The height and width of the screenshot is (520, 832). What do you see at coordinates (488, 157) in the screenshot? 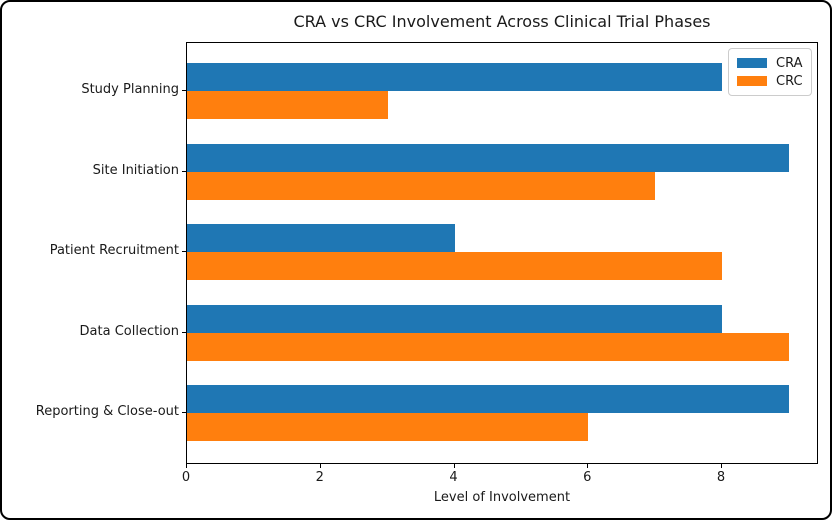
I see `bar-cra-site-initiation` at bounding box center [488, 157].